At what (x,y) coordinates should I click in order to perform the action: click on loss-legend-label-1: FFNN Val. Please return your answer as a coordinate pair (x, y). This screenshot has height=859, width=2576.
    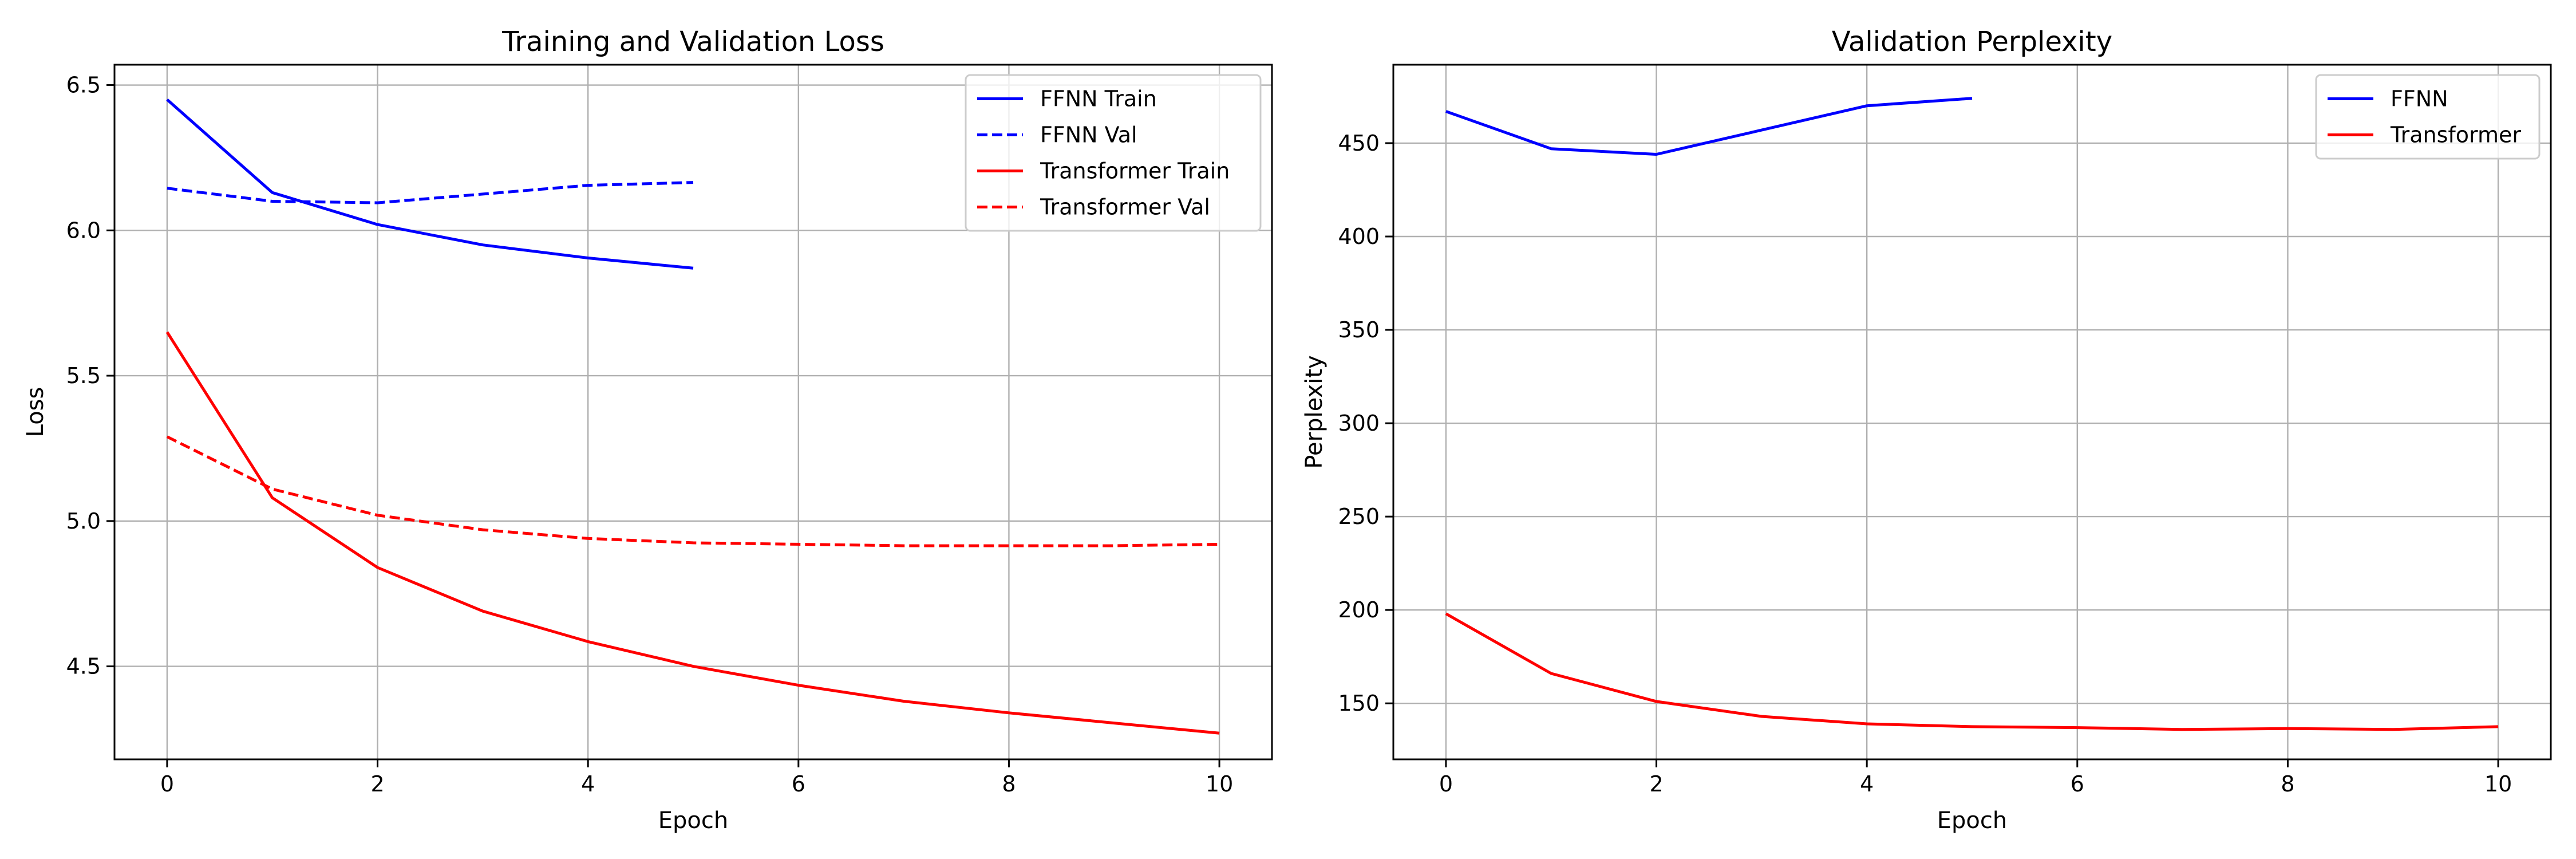
    Looking at the image, I should click on (1088, 135).